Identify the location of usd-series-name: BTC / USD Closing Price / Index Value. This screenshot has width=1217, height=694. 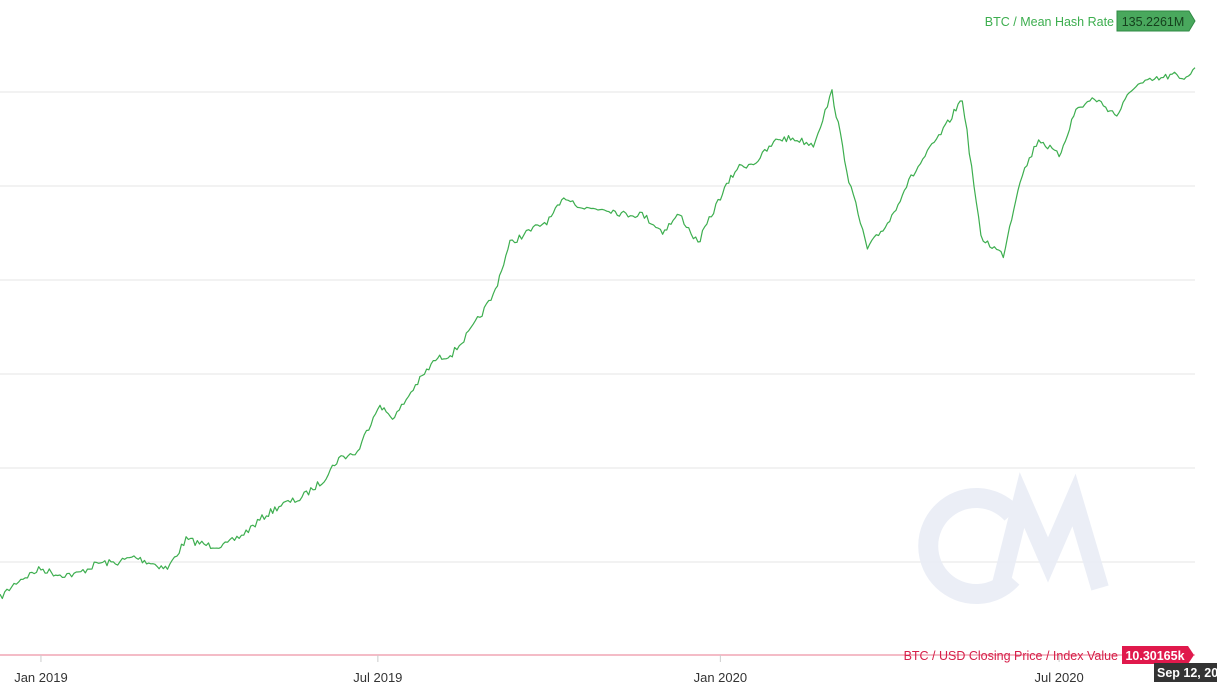
(1011, 656).